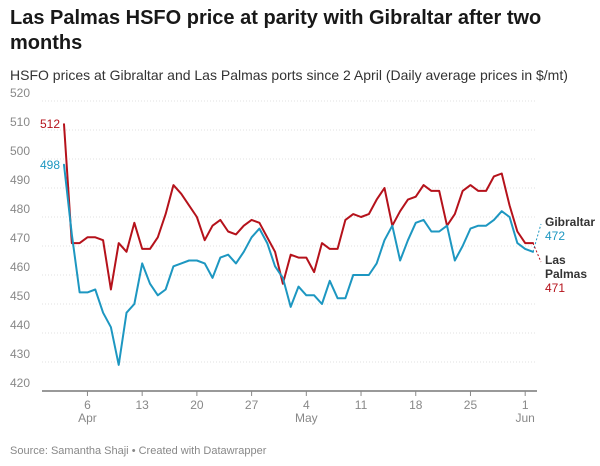  I want to click on gibraltar-end-value: 472, so click(555, 236).